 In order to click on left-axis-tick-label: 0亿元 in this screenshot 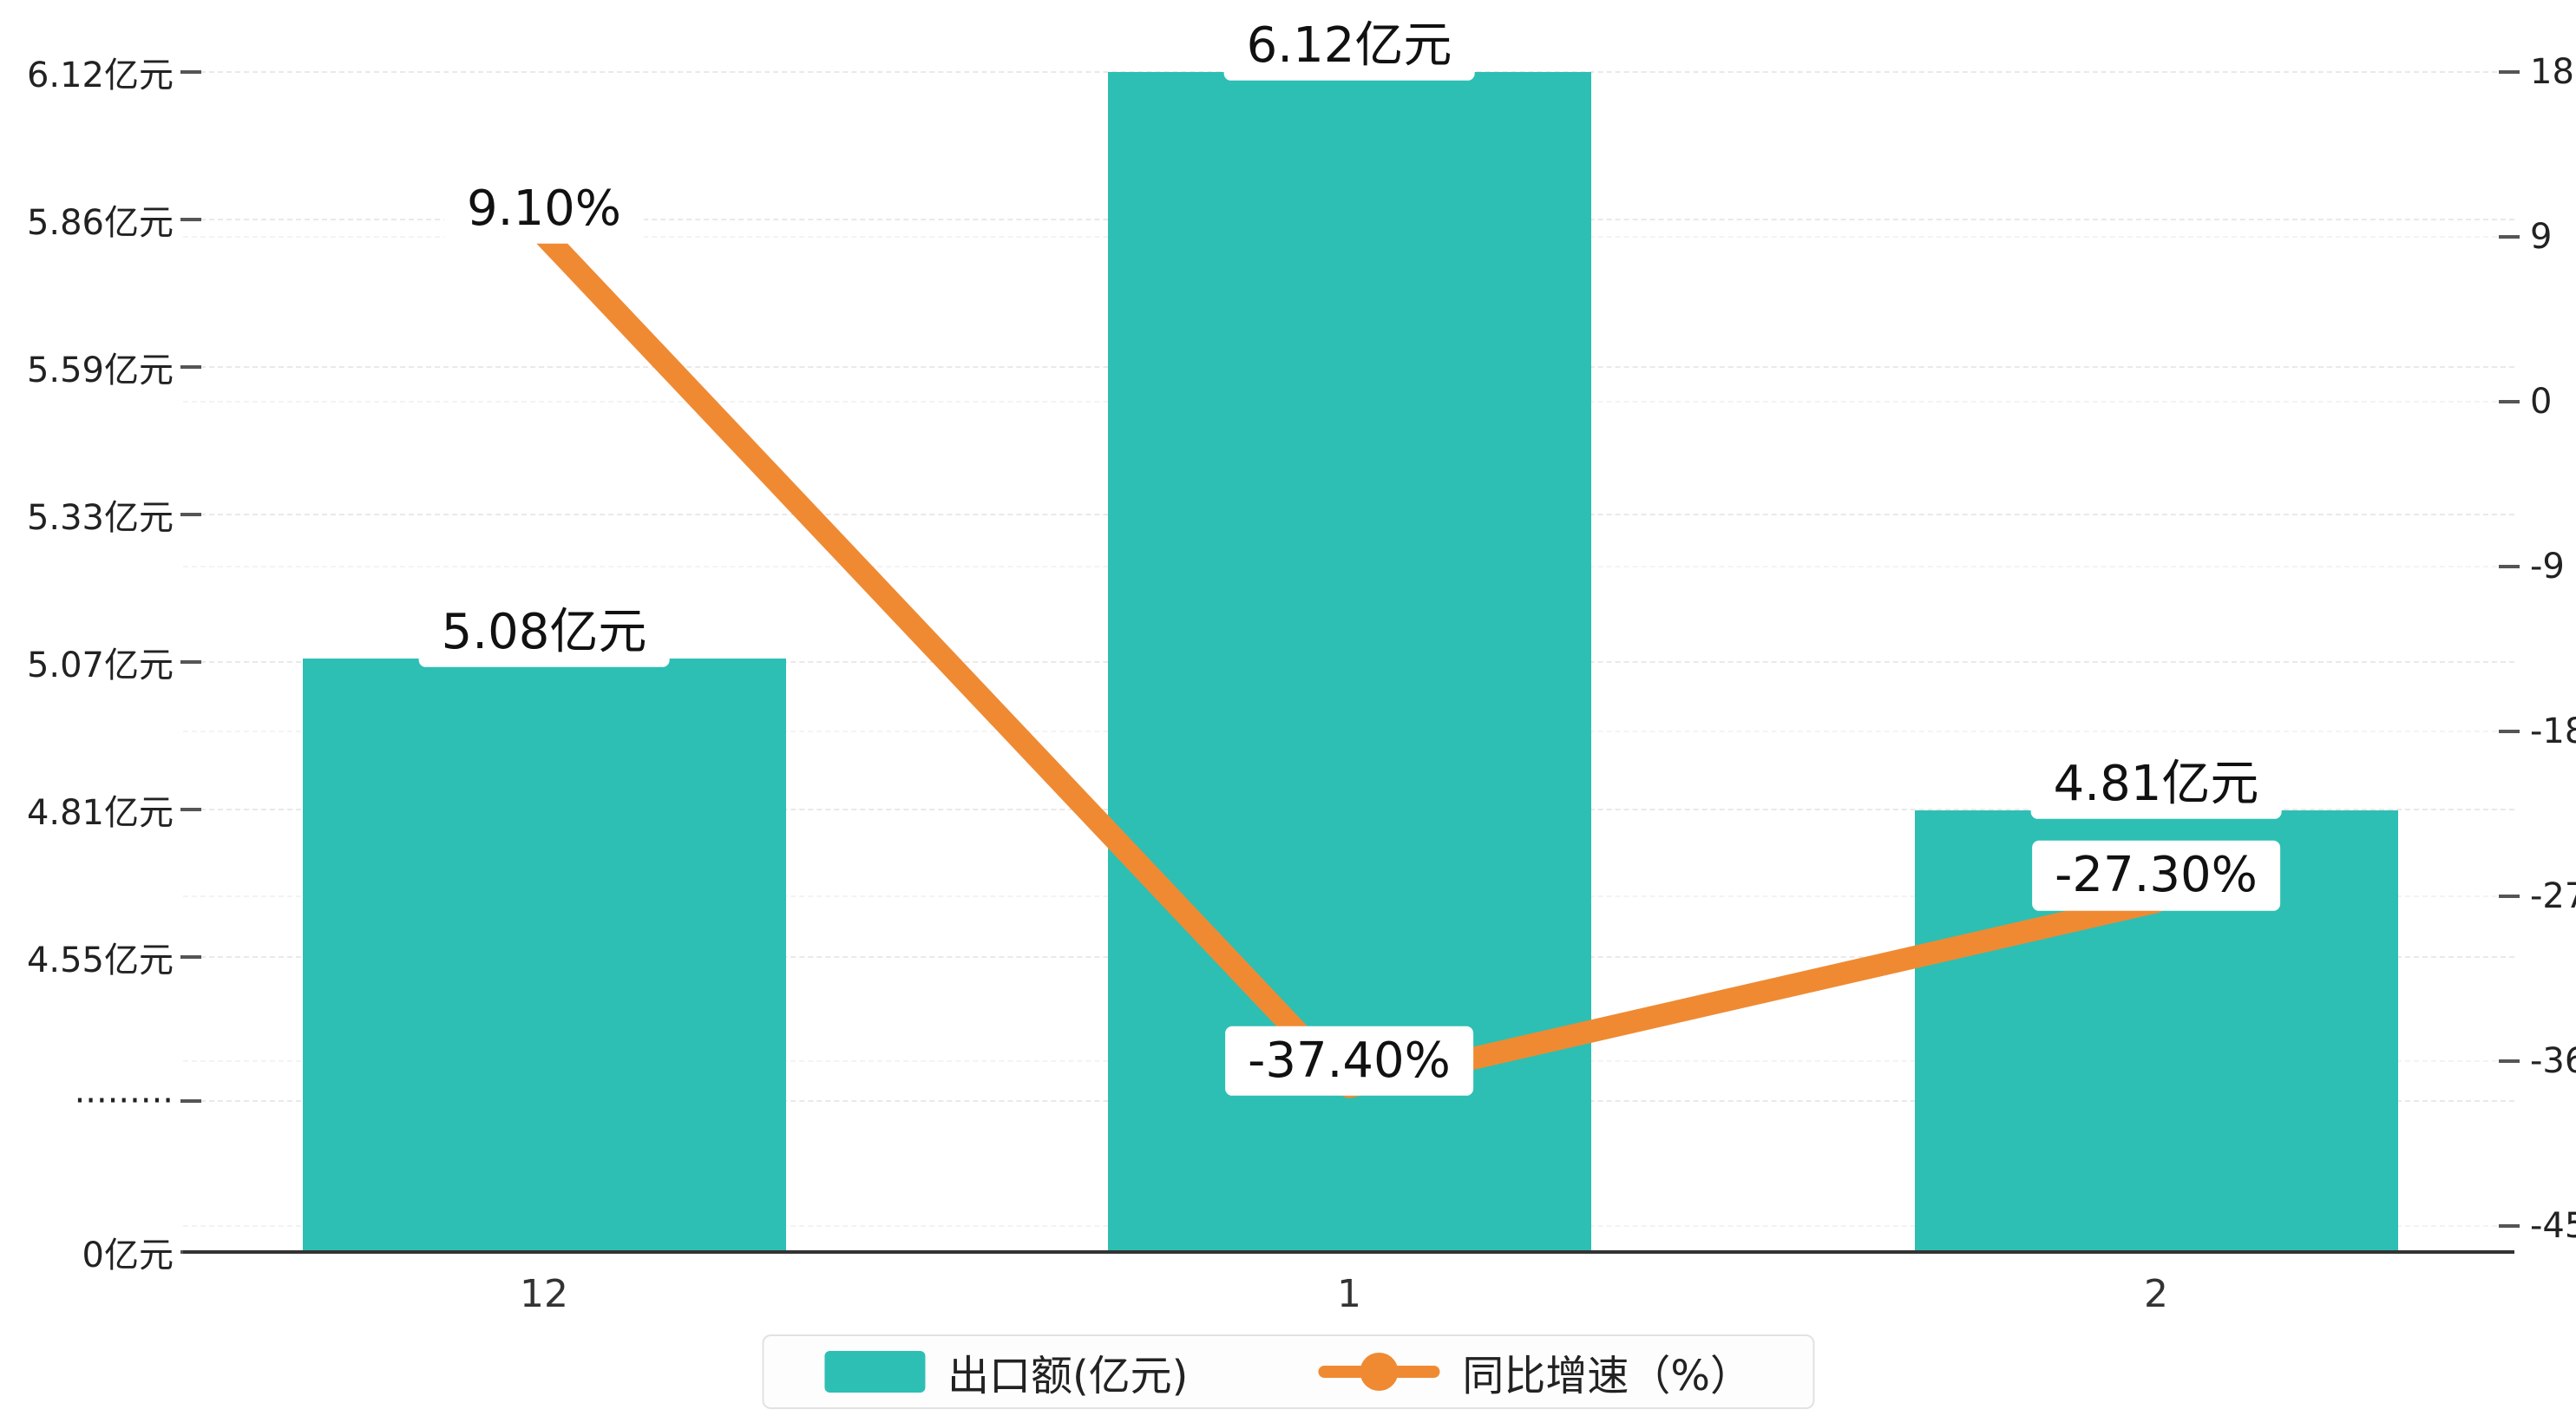, I will do `click(128, 1255)`.